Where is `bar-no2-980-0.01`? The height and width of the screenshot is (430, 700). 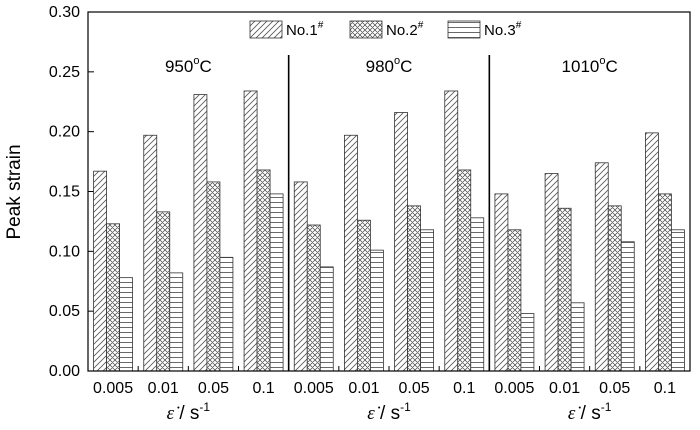
bar-no2-980-0.01 is located at coordinates (364, 295).